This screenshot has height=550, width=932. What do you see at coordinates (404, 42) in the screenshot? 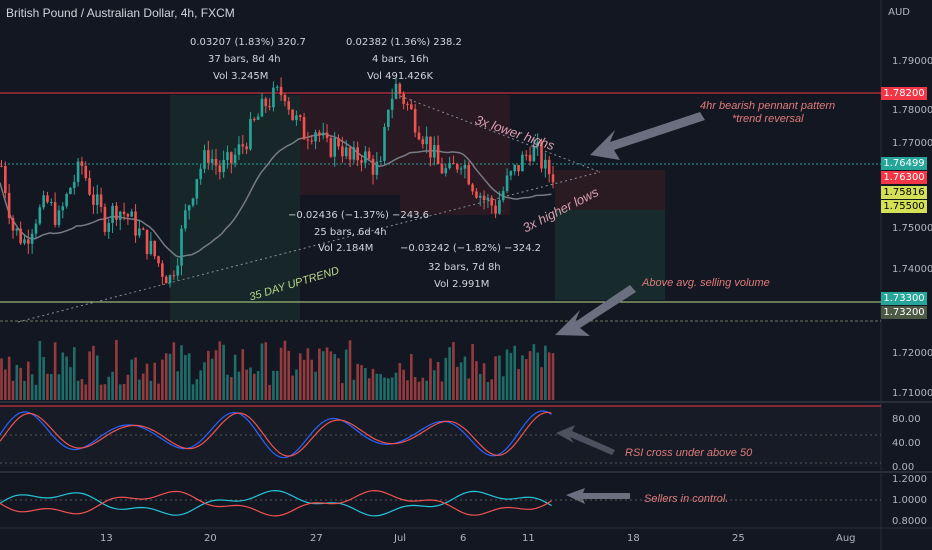
I see `measure-2-line1: 0.02382 (1.36%) 238.2` at bounding box center [404, 42].